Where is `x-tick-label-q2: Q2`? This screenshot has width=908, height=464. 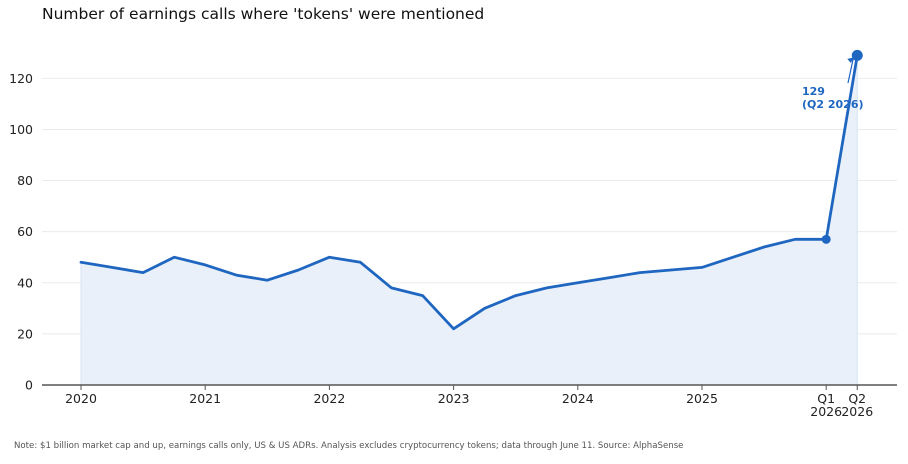
x-tick-label-q2: Q2 is located at coordinates (857, 398).